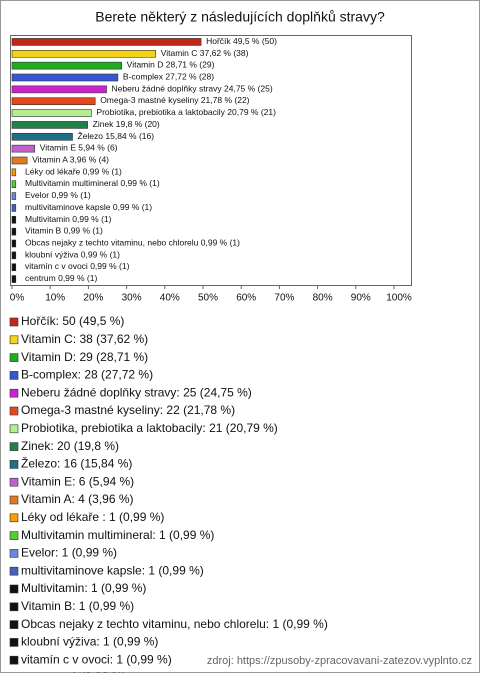  Describe the element at coordinates (241, 41) in the screenshot. I see `bar-label: Hořčík 49,5 % (50)` at that location.